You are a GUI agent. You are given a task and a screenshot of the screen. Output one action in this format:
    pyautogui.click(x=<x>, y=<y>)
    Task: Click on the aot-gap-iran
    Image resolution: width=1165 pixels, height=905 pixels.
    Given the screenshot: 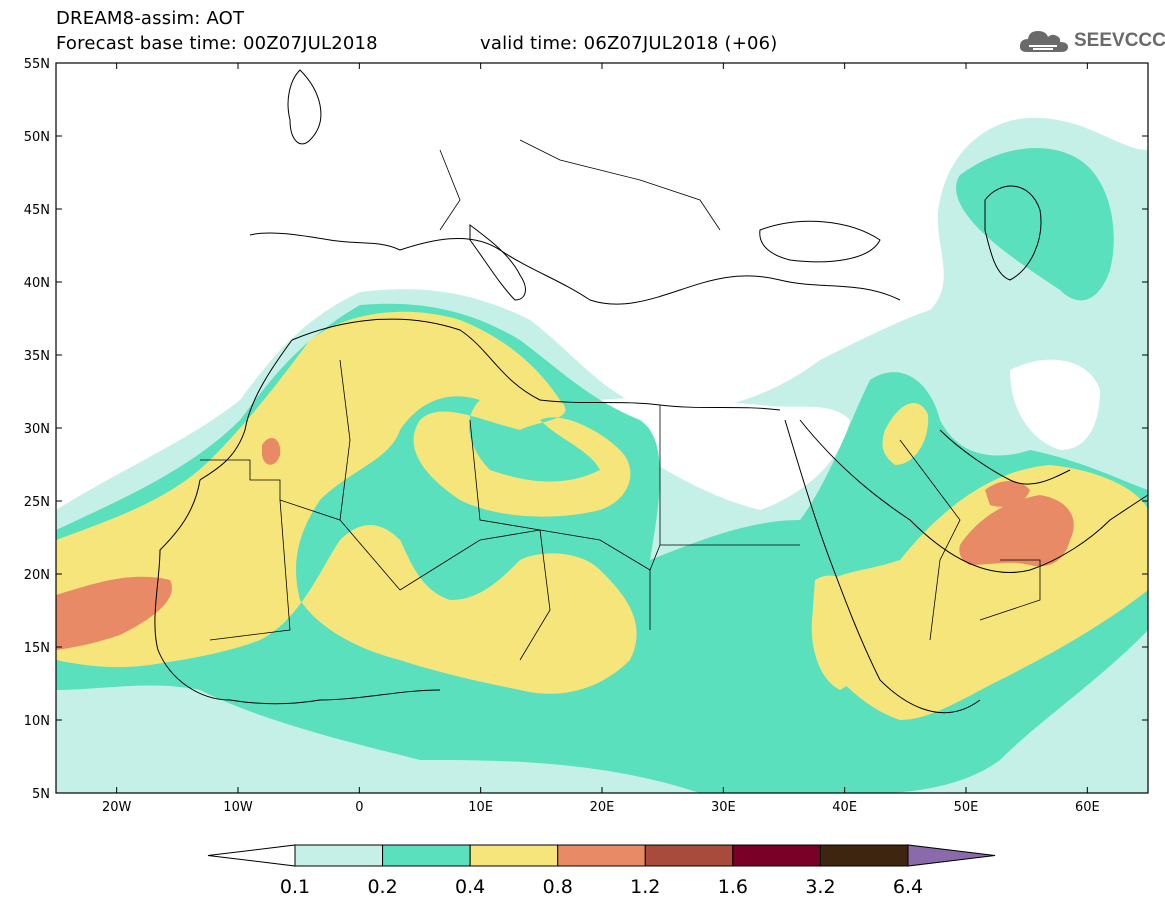 What is the action you would take?
    pyautogui.click(x=1055, y=404)
    